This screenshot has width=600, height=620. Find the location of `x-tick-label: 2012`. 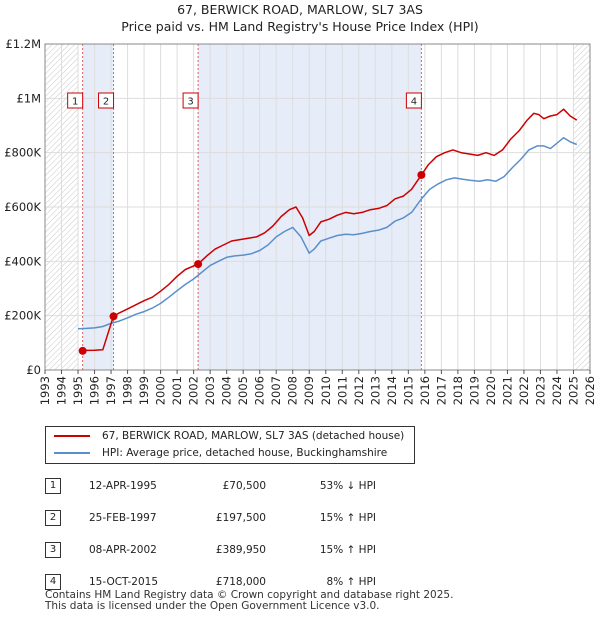

x-tick-label: 2012 is located at coordinates (359, 390).